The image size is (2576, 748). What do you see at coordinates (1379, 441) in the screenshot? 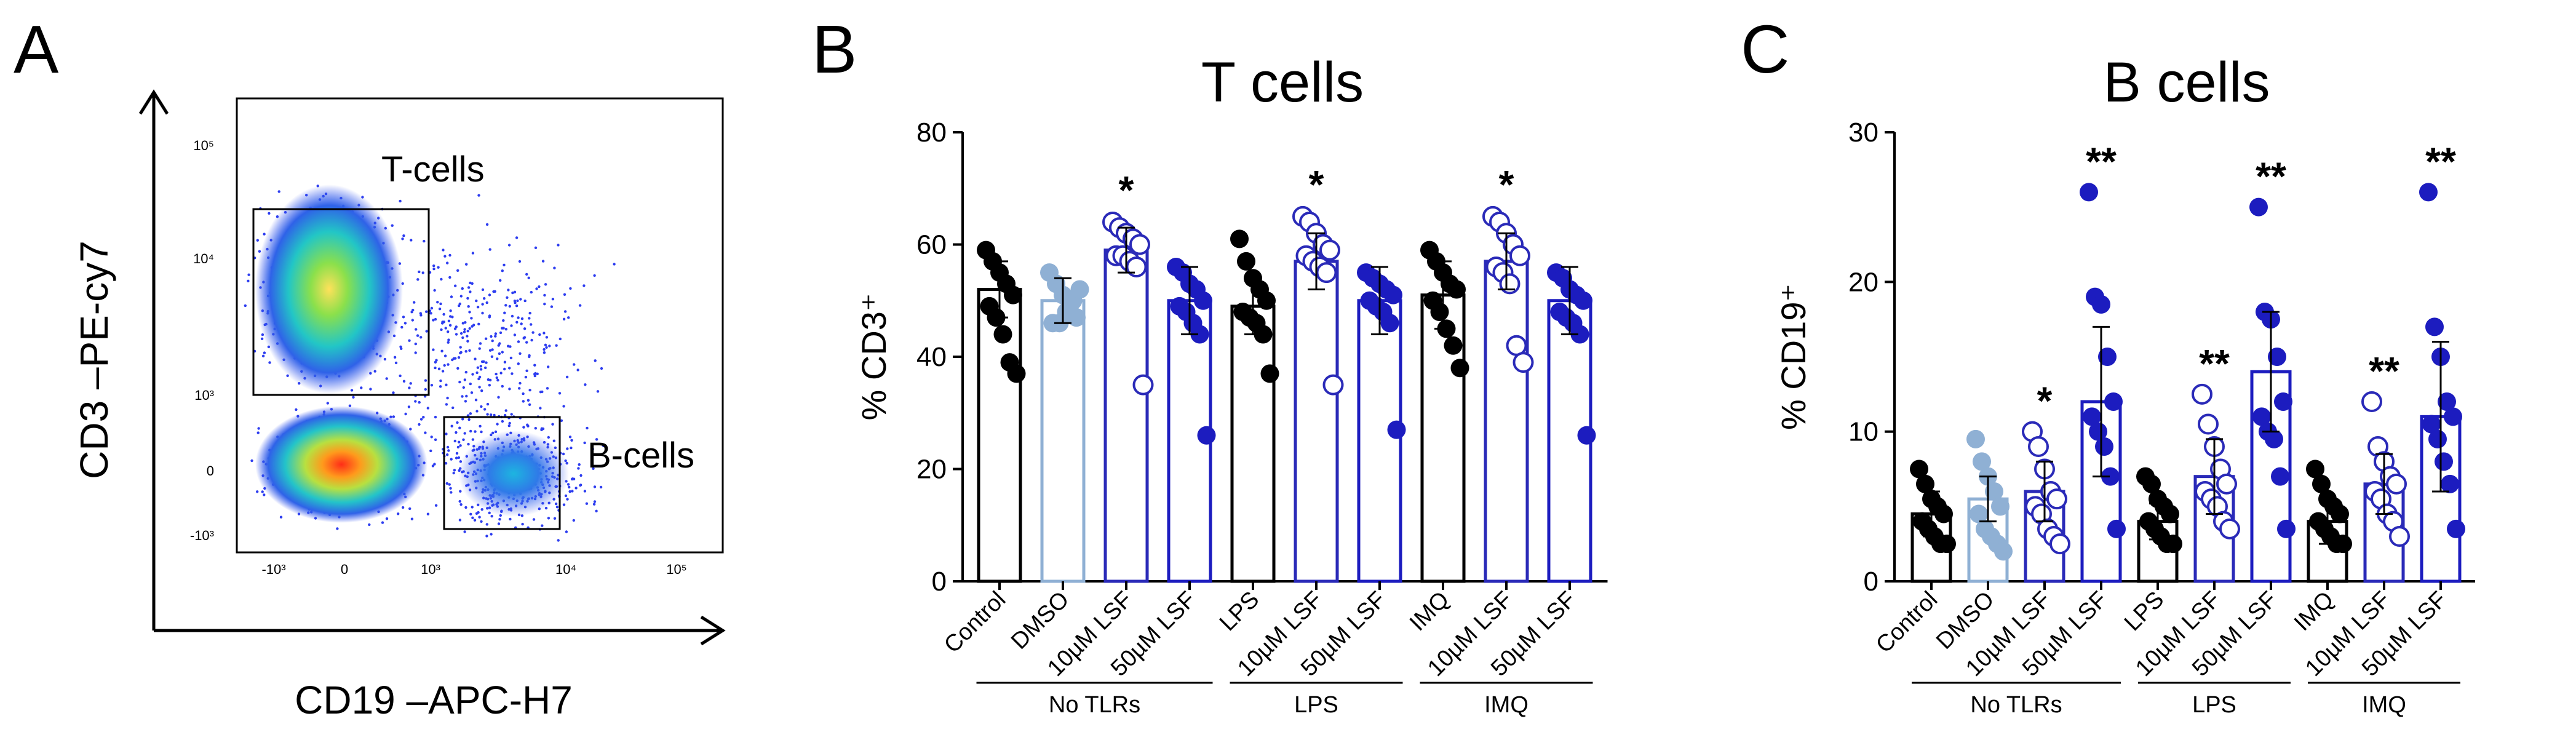
I see `bar` at bounding box center [1379, 441].